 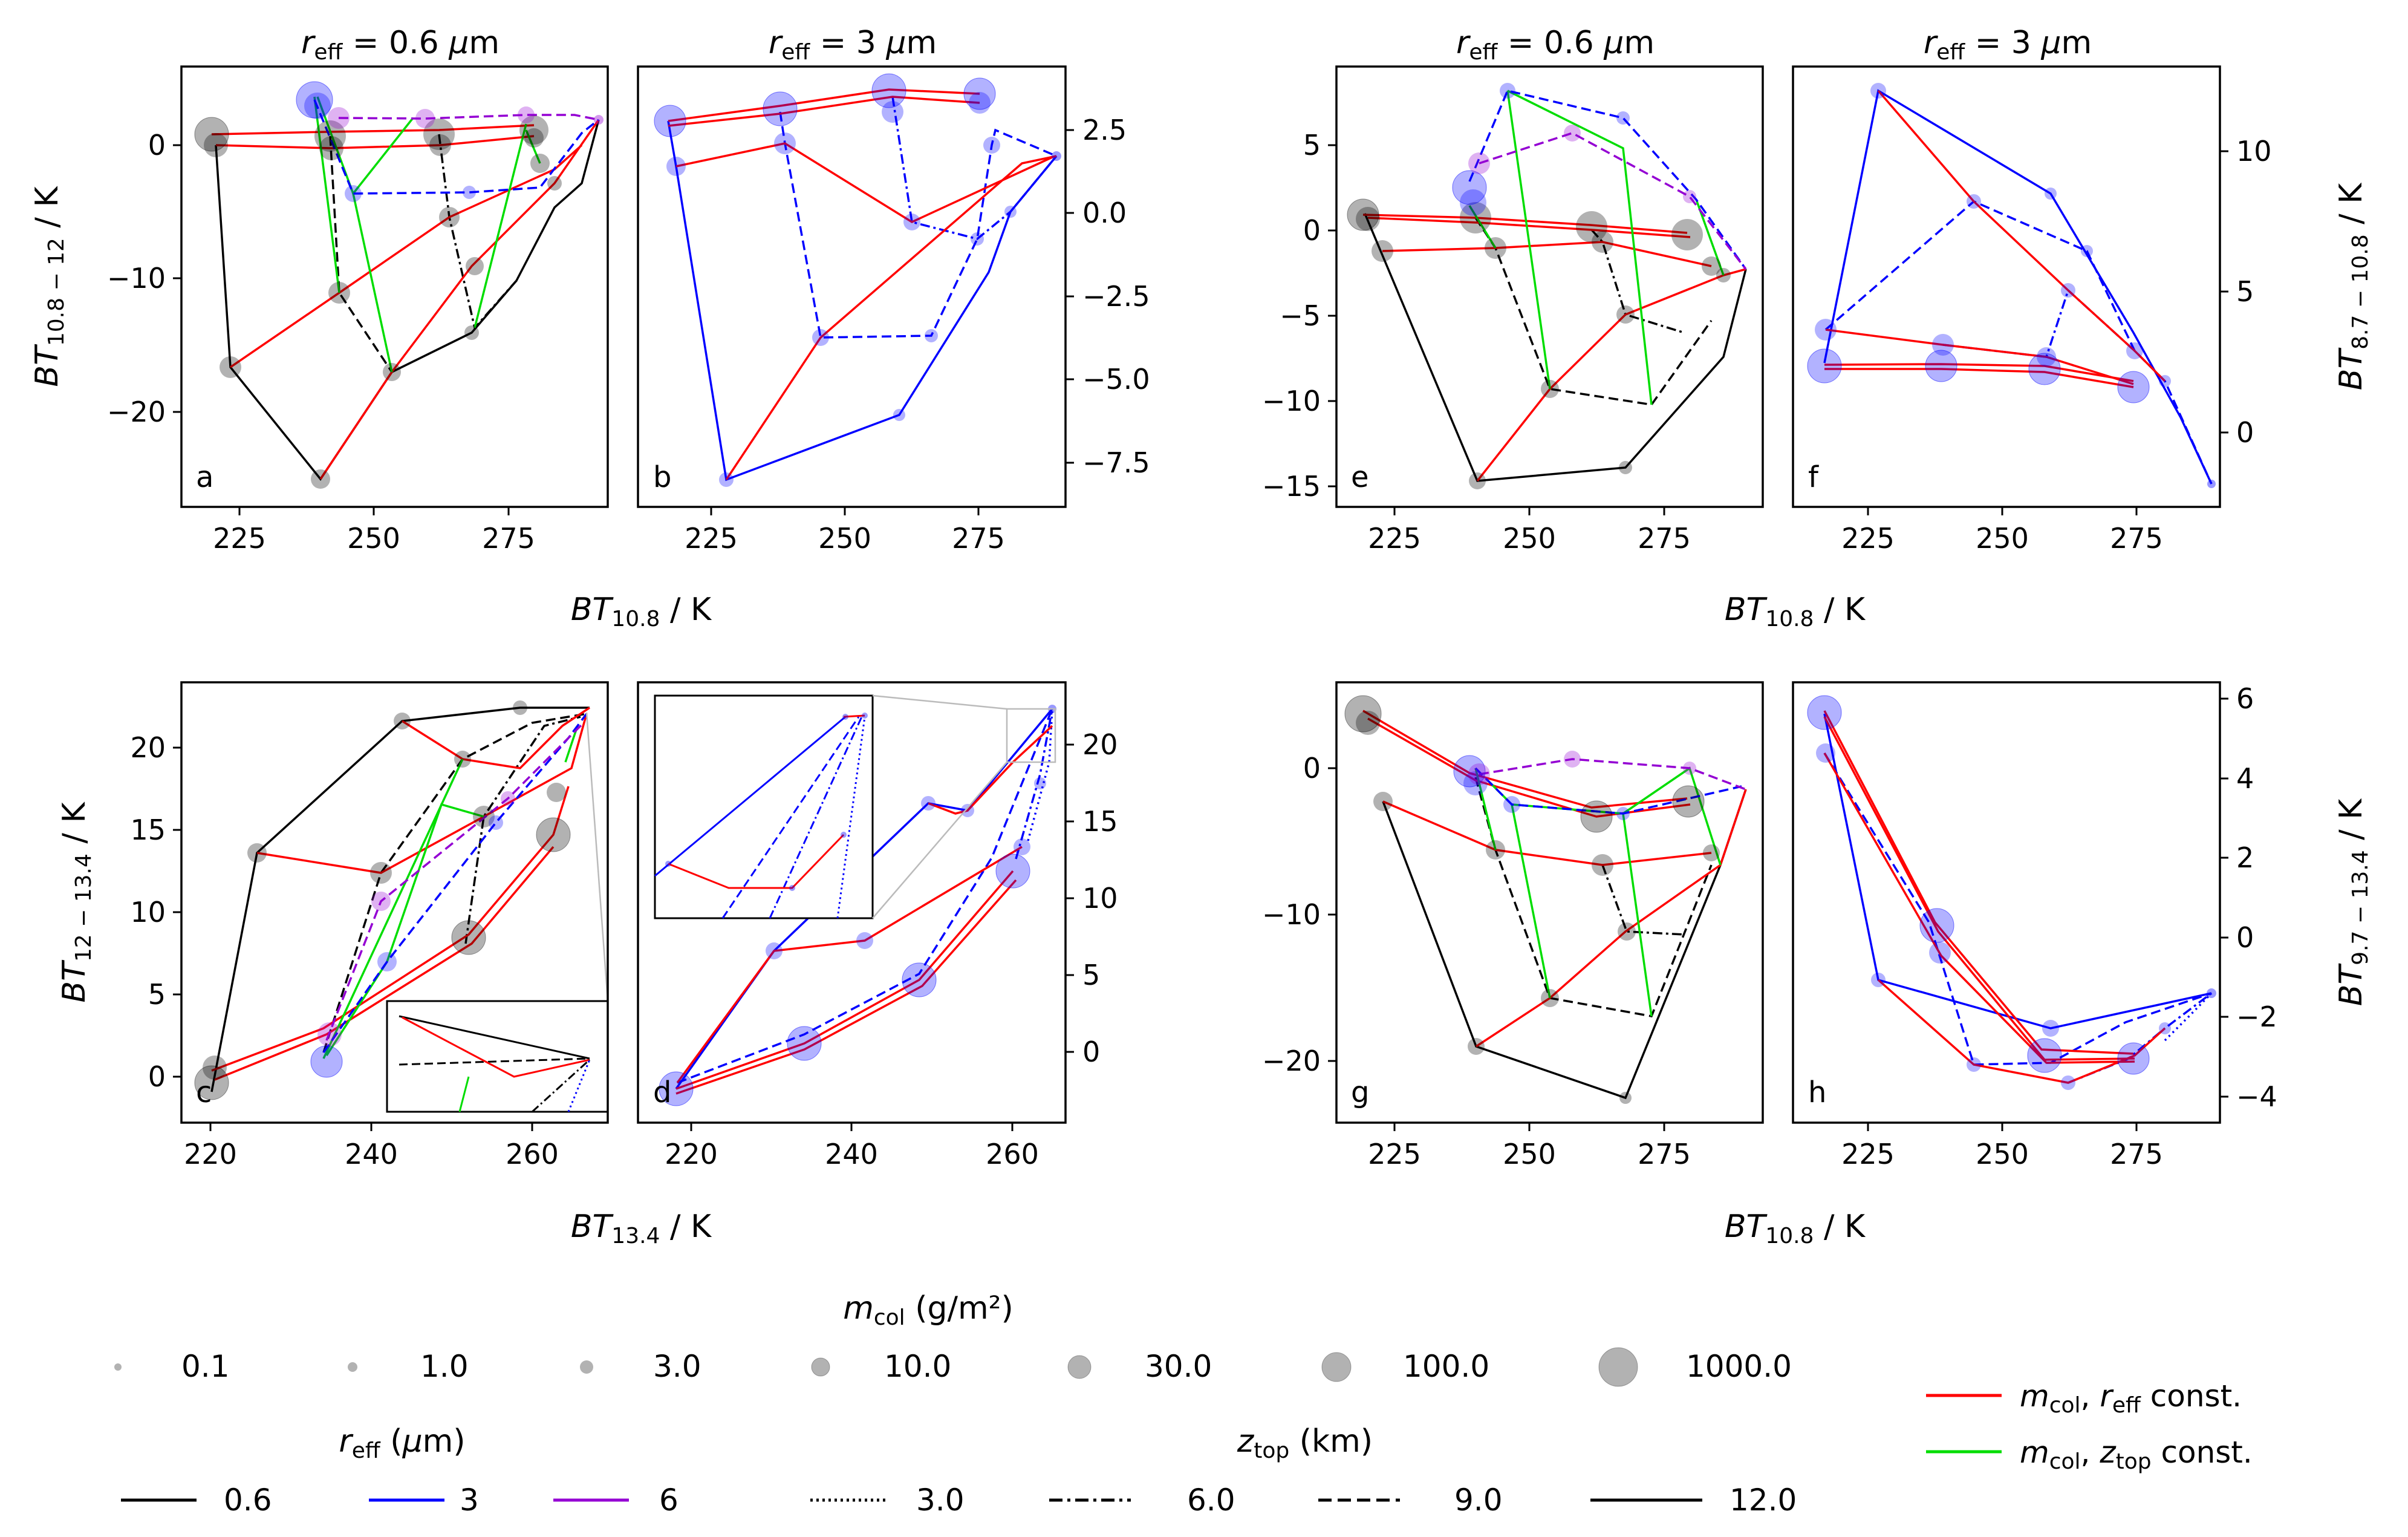 I want to click on legend-size-label: 3.0, so click(x=677, y=1366).